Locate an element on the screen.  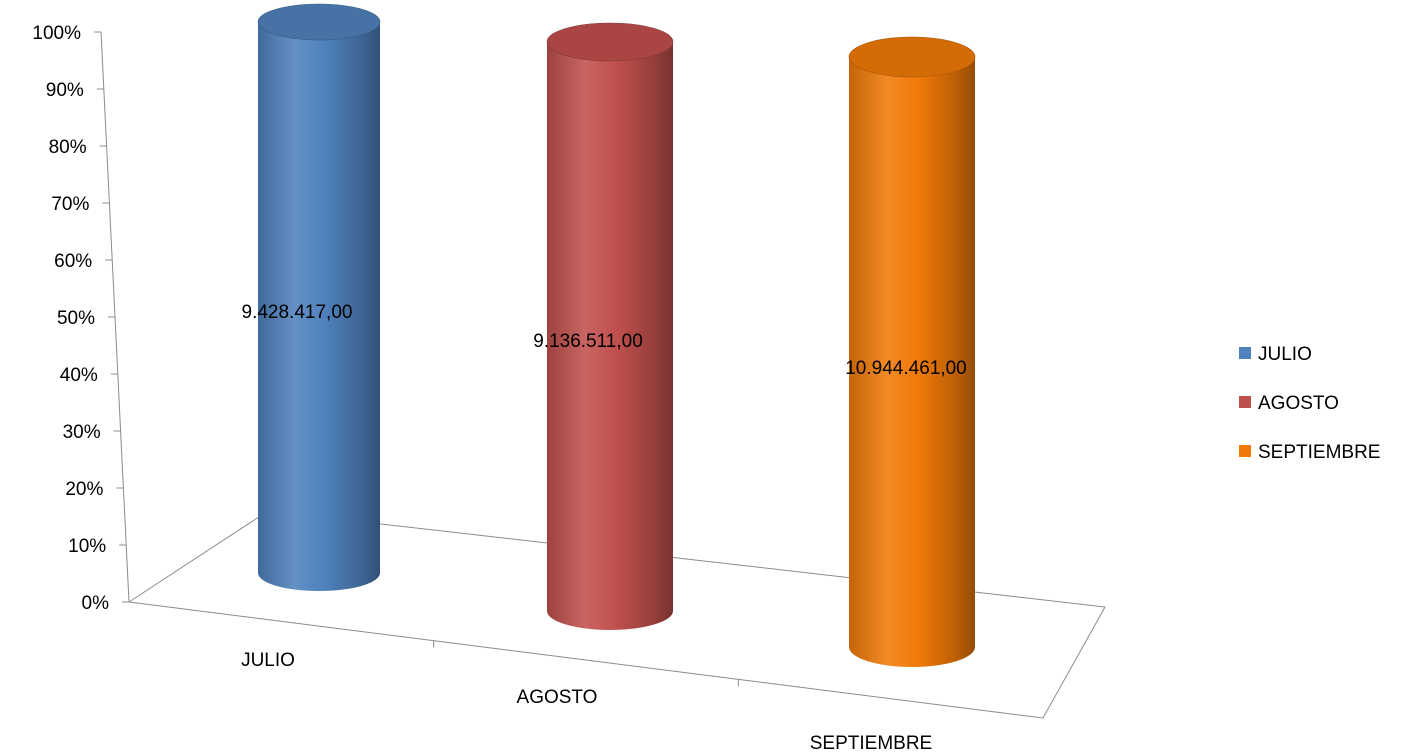
bar-agosto is located at coordinates (610, 336).